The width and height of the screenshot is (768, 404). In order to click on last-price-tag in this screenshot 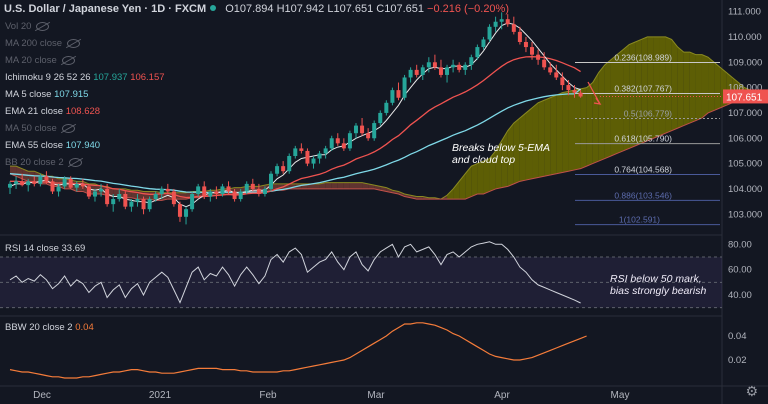, I will do `click(745, 96)`.